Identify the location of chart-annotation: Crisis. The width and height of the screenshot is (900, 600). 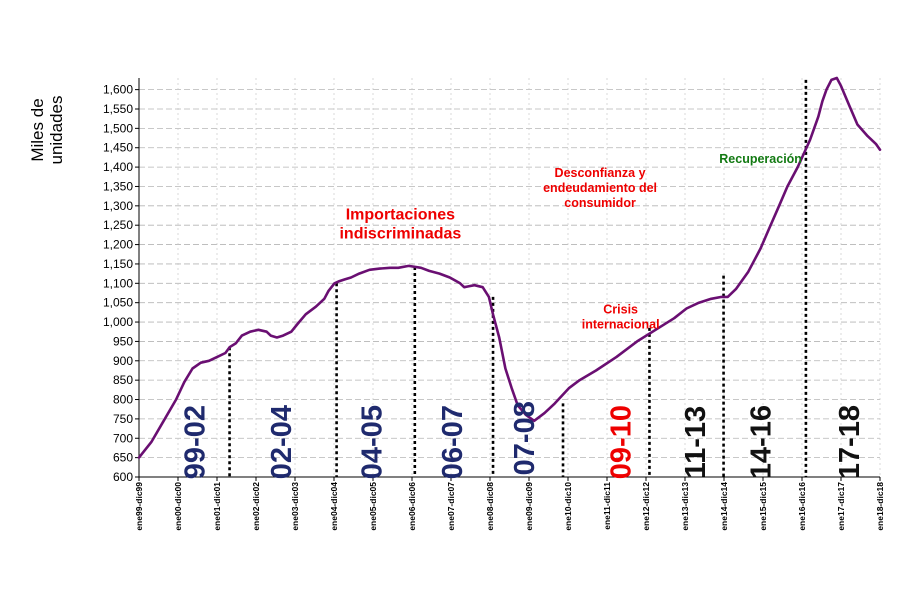
(620, 310).